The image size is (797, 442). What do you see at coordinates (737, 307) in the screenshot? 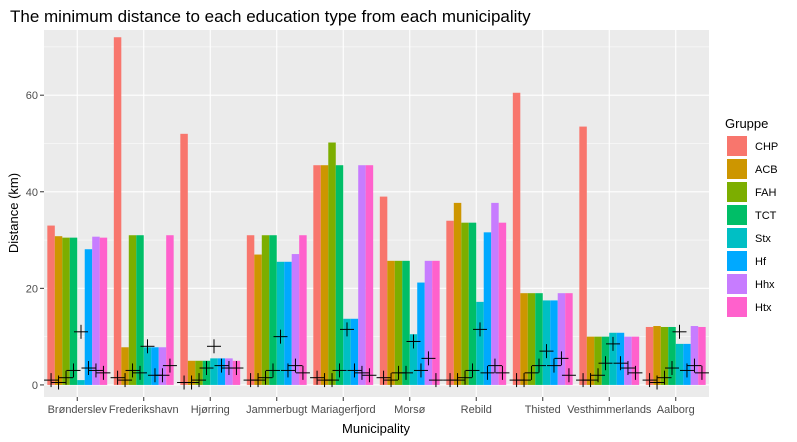
I see `legend-key-htx` at bounding box center [737, 307].